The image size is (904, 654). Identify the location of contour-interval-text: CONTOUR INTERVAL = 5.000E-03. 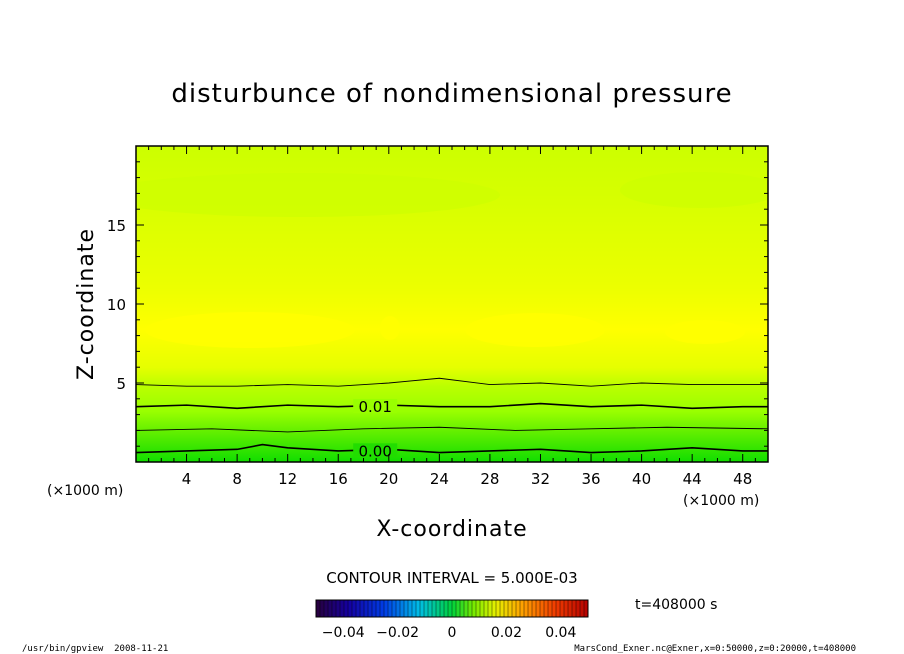
(451, 578).